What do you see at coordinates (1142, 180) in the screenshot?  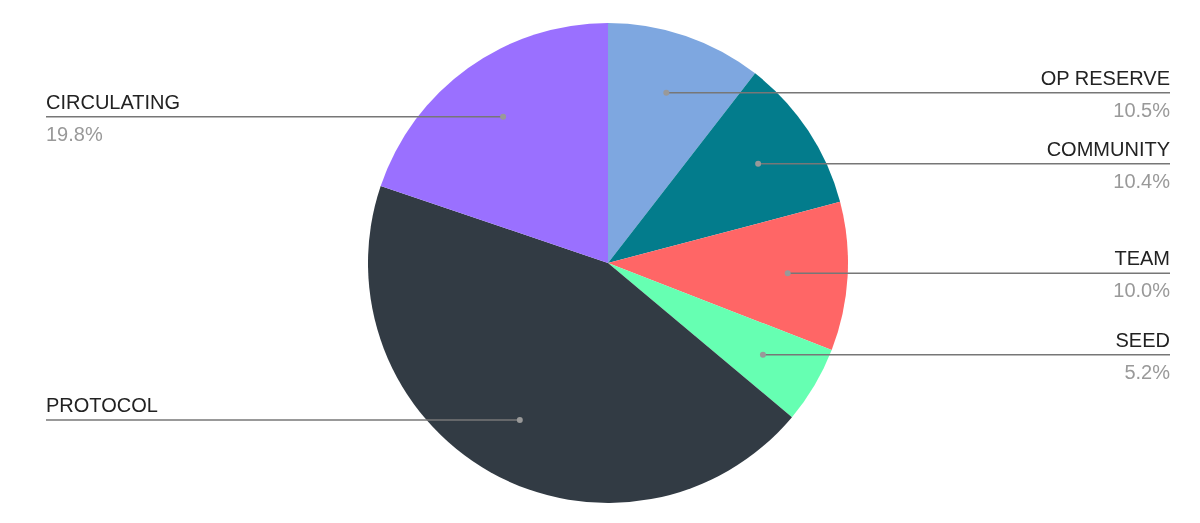 I see `data-label: 10.4%` at bounding box center [1142, 180].